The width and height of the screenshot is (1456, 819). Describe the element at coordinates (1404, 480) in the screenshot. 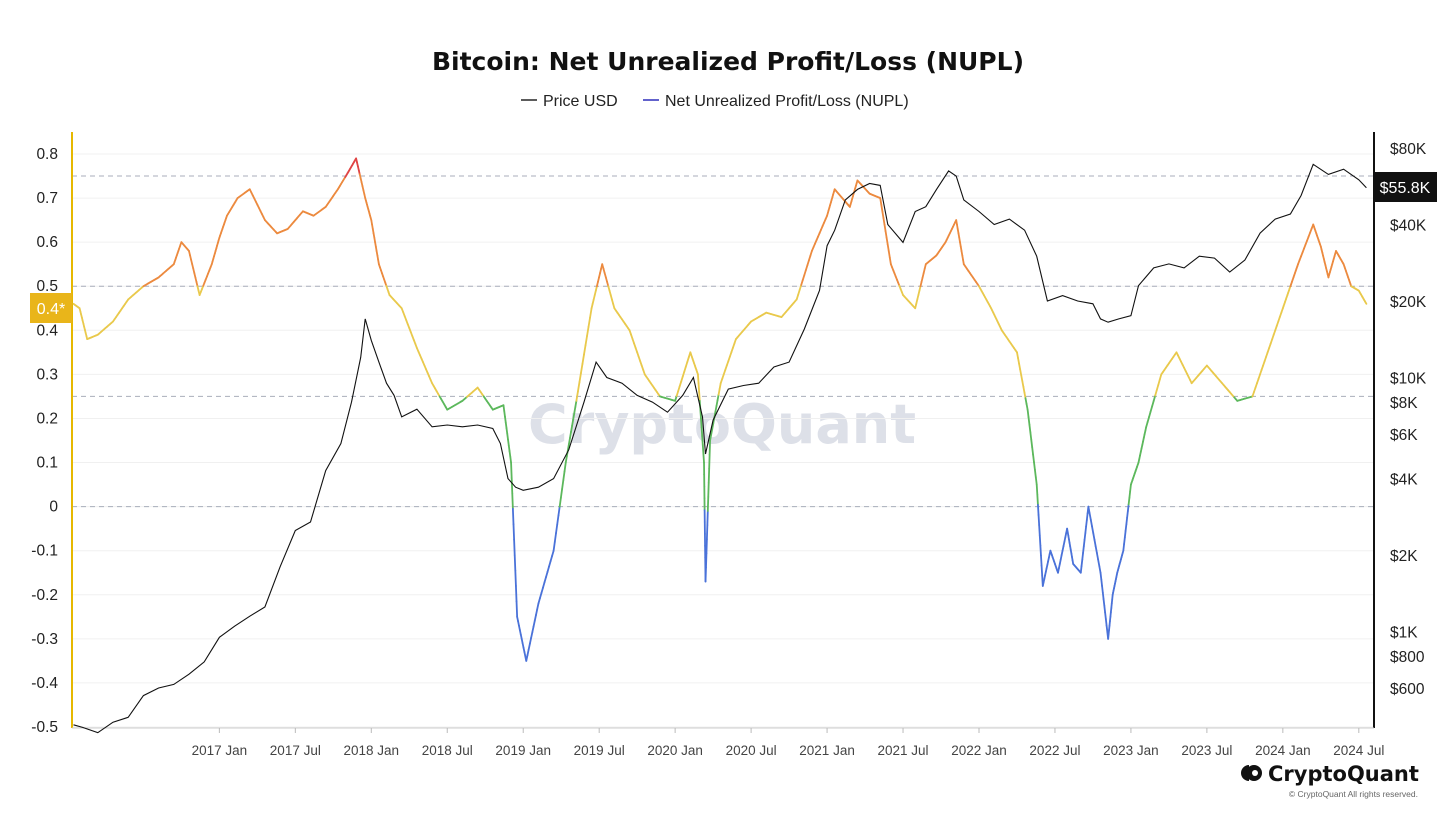

I see `y-right-tick-label: $4K` at that location.